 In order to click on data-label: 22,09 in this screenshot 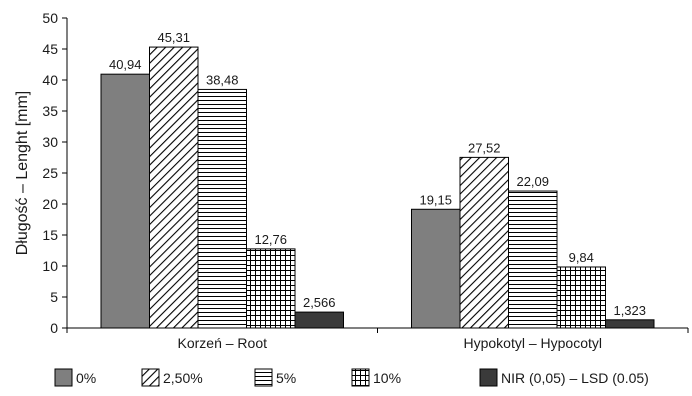, I will do `click(532, 181)`.